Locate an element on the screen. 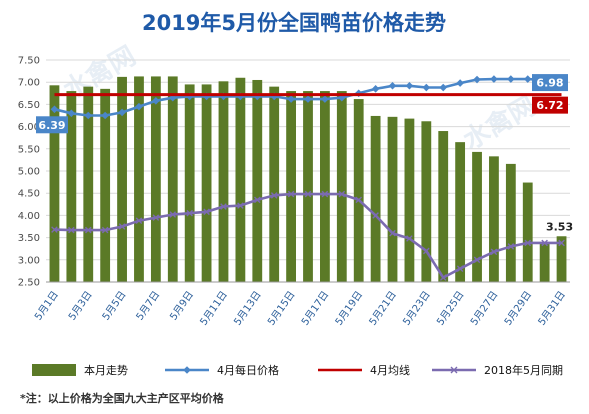  y-tick-label: 5.00 is located at coordinates (29, 172).